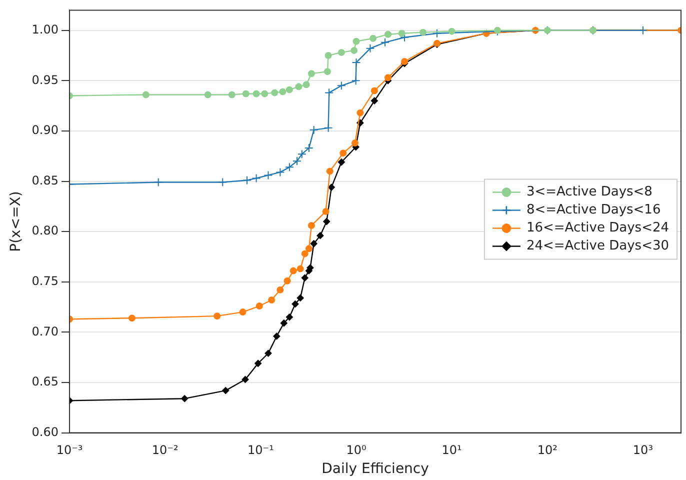 The width and height of the screenshot is (686, 480). What do you see at coordinates (16, 221) in the screenshot?
I see `y-axis-title: P(x<=X)` at bounding box center [16, 221].